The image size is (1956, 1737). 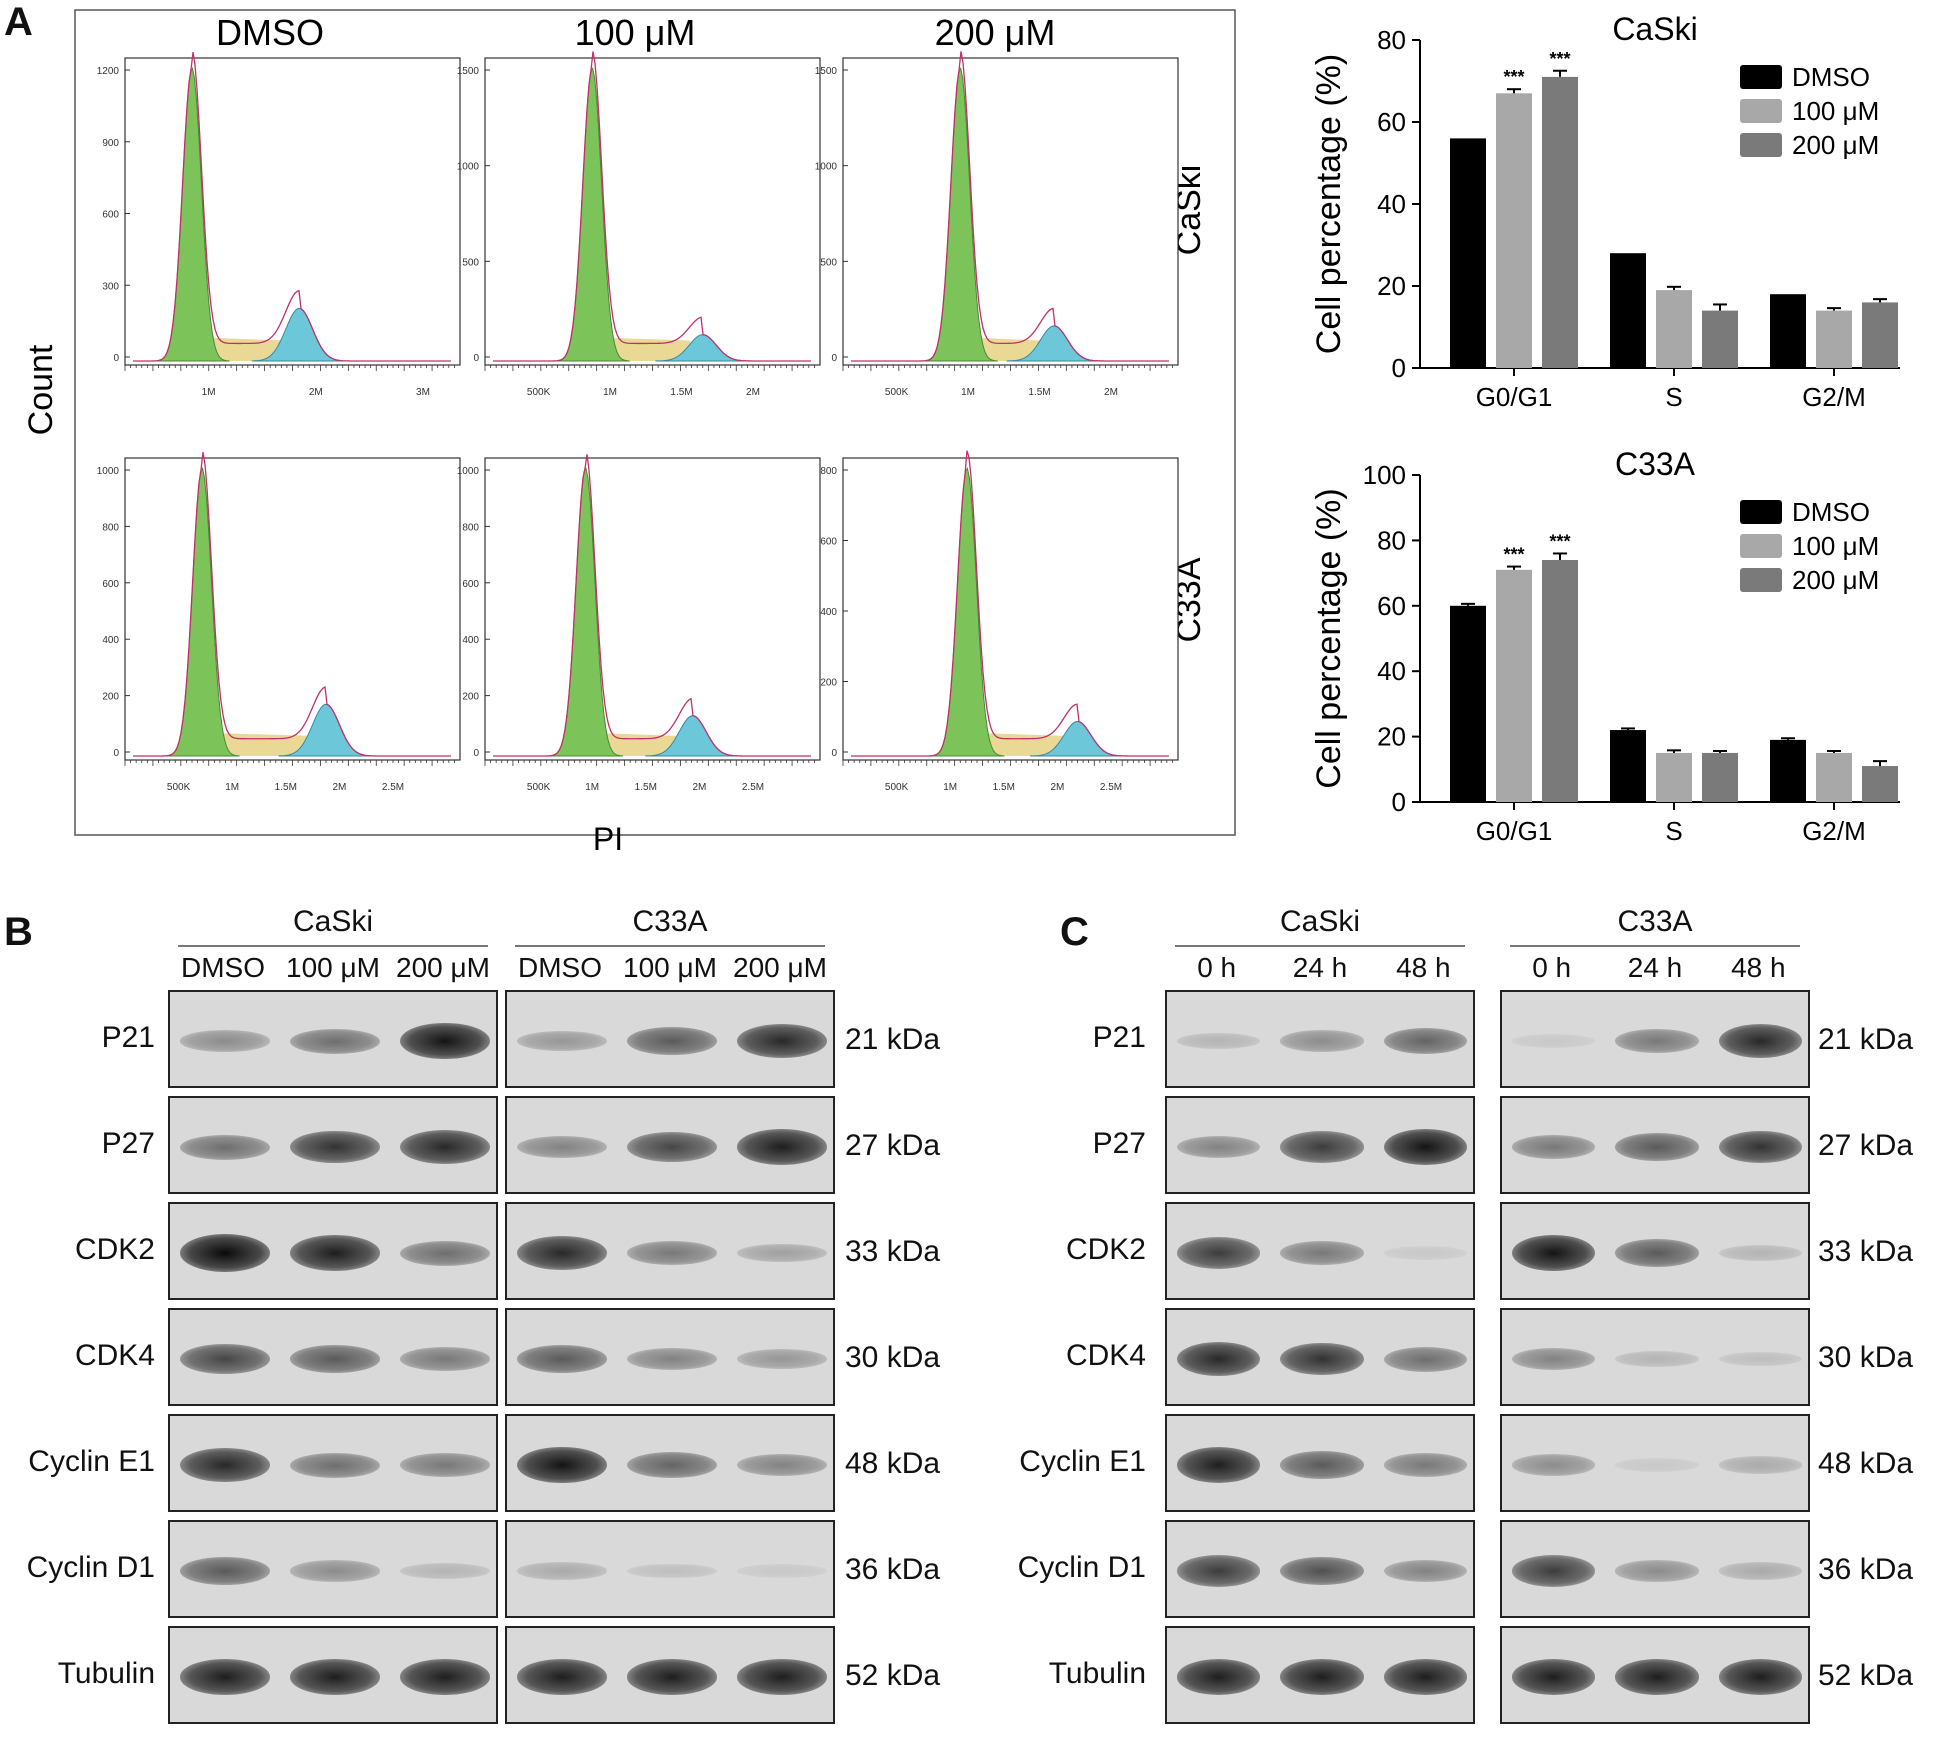 What do you see at coordinates (470, 262) in the screenshot?
I see `y-tick-label: 500` at bounding box center [470, 262].